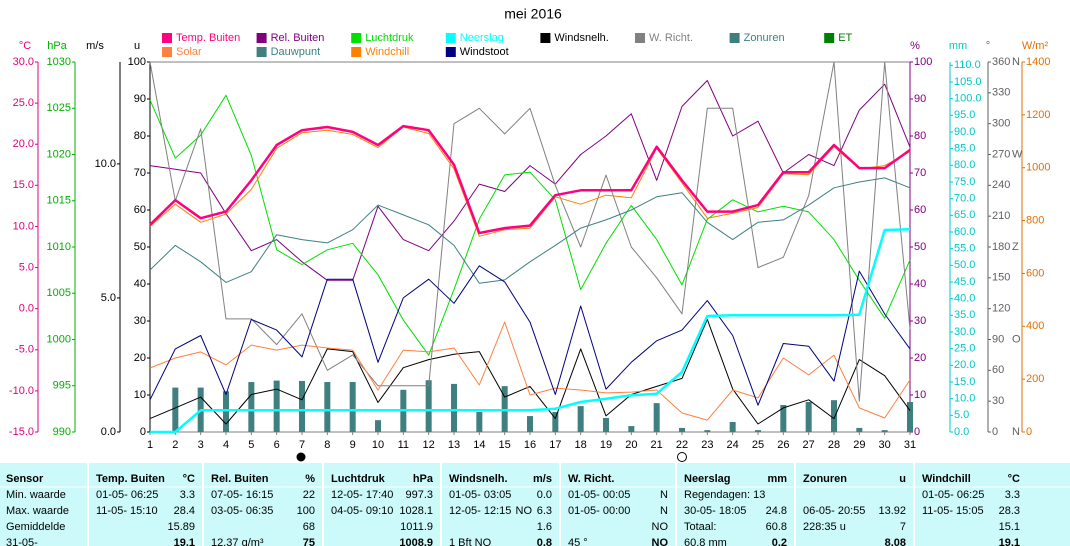  I want to click on table-cell-value: 60.8, so click(776, 527).